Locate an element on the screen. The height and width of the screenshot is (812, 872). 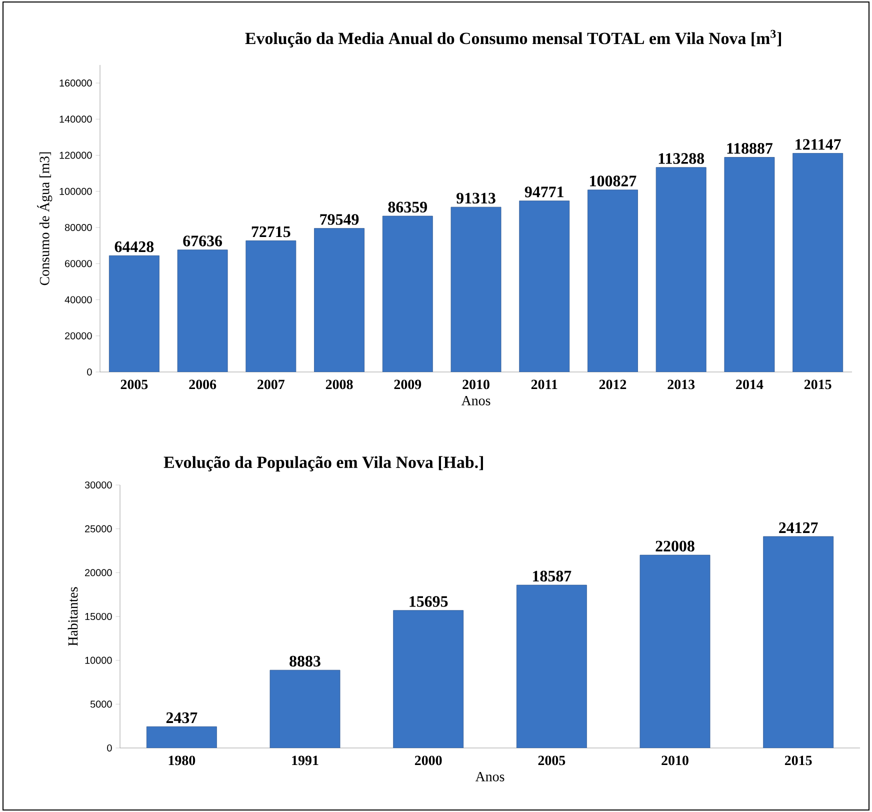
data-label: 79549 is located at coordinates (339, 219).